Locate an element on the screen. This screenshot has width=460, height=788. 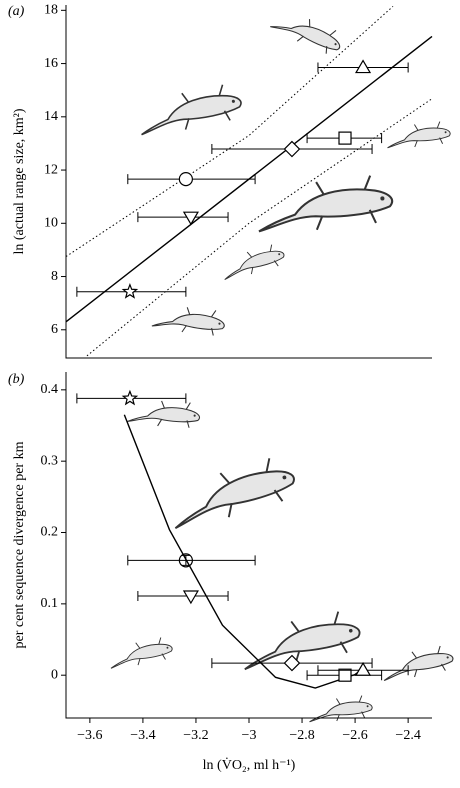
y-tick-label: 10 is located at coordinates (51, 223).